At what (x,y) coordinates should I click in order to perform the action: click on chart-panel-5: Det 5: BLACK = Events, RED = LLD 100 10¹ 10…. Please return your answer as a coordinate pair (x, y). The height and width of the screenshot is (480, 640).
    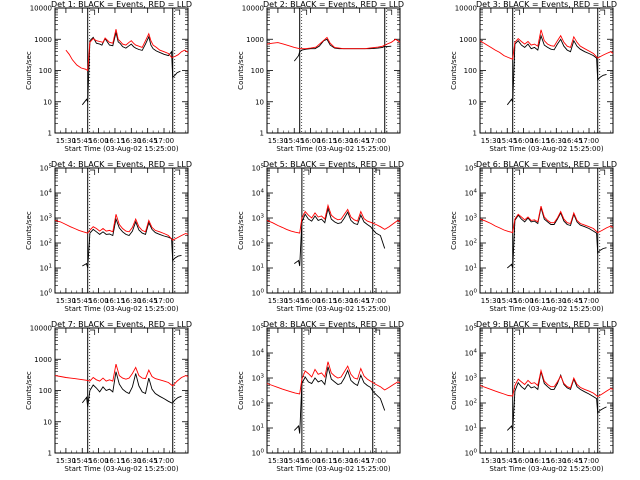
    Looking at the image, I should click on (320, 236).